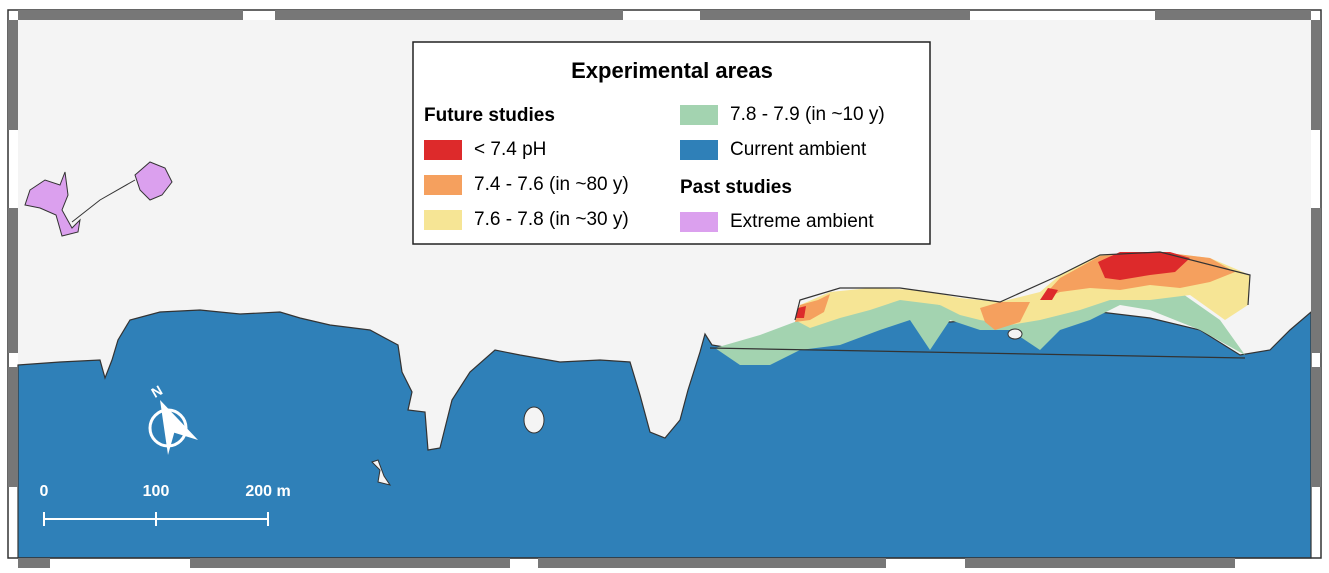  What do you see at coordinates (551, 219) in the screenshot?
I see `legend-label: 7.6 - 7.8 (in ~30 y)` at bounding box center [551, 219].